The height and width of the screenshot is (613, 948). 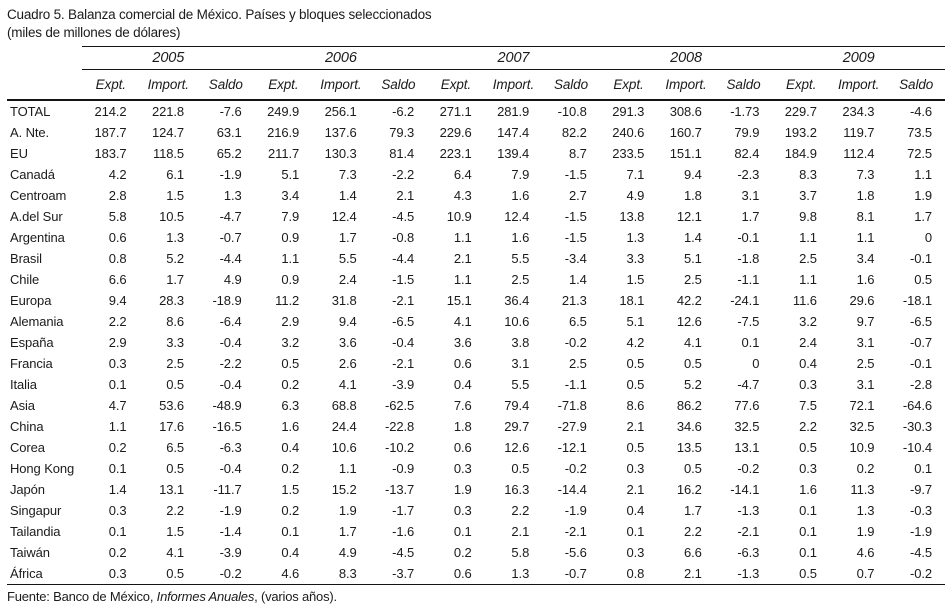 What do you see at coordinates (858, 574) in the screenshot?
I see `value-cell: 0.7` at bounding box center [858, 574].